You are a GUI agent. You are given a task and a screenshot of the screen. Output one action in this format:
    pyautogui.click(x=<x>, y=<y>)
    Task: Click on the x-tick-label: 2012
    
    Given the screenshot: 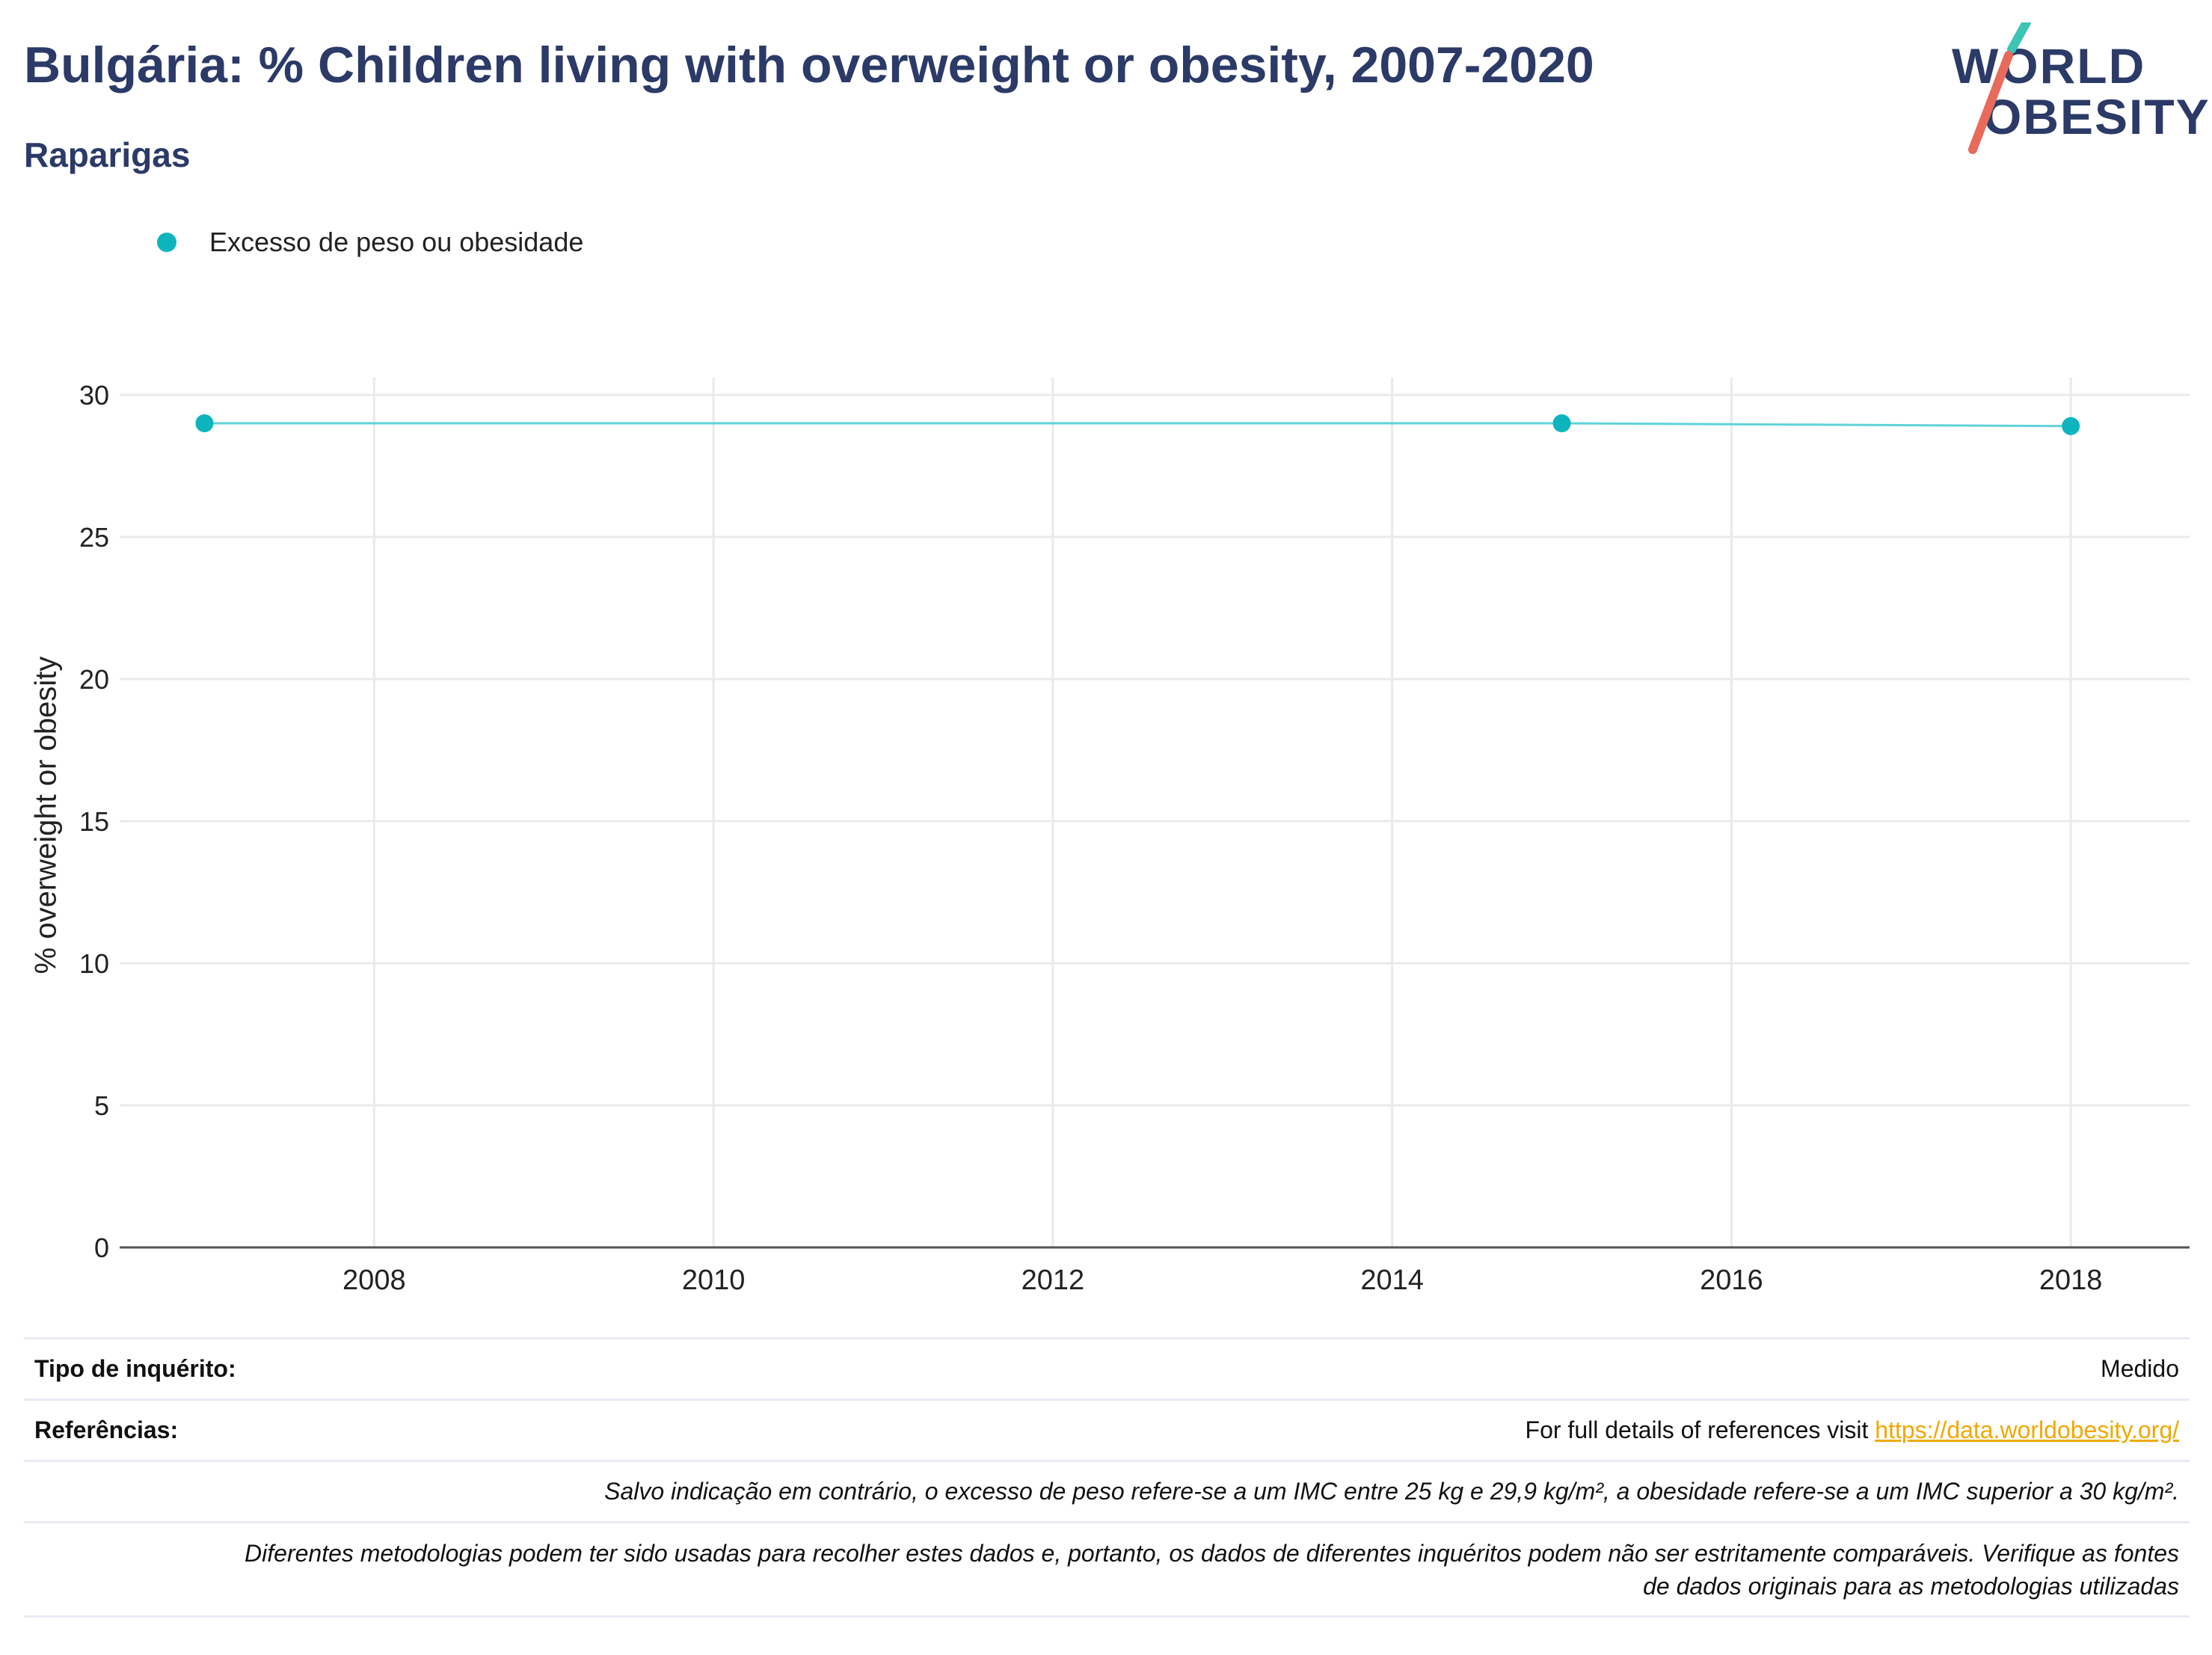 What is the action you would take?
    pyautogui.click(x=1053, y=1280)
    